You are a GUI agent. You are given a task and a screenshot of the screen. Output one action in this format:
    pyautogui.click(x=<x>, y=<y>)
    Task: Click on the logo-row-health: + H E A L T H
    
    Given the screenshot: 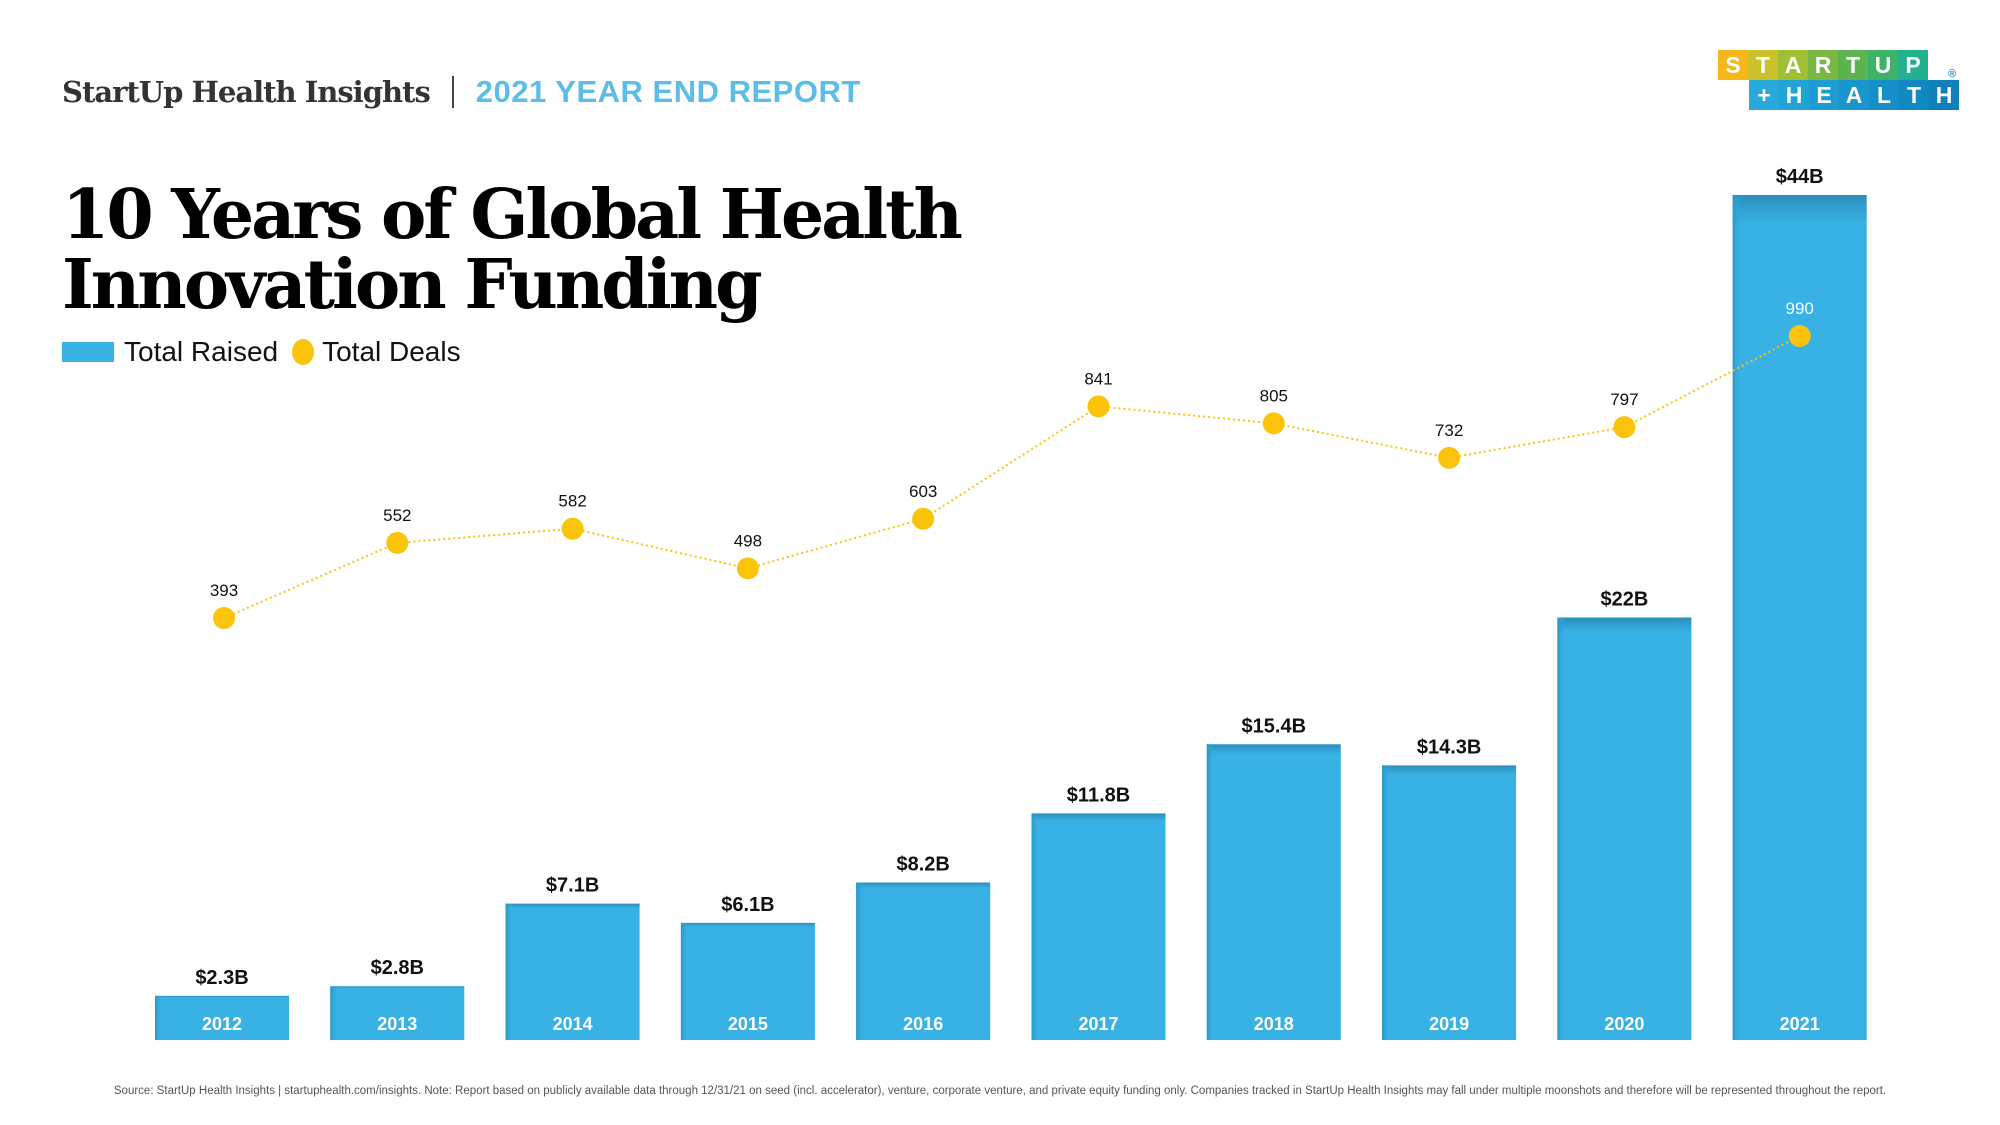 What is the action you would take?
    pyautogui.click(x=1854, y=95)
    